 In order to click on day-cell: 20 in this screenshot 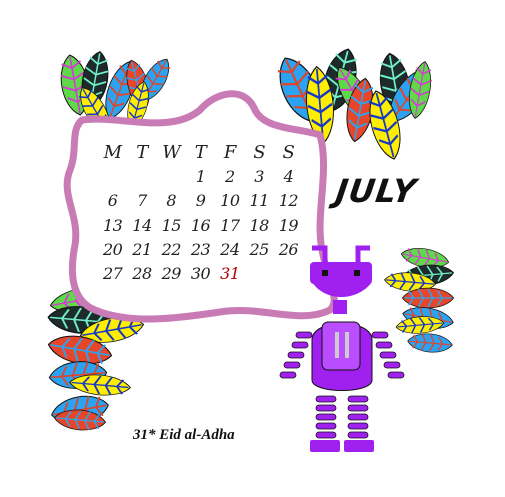, I will do `click(112, 249)`.